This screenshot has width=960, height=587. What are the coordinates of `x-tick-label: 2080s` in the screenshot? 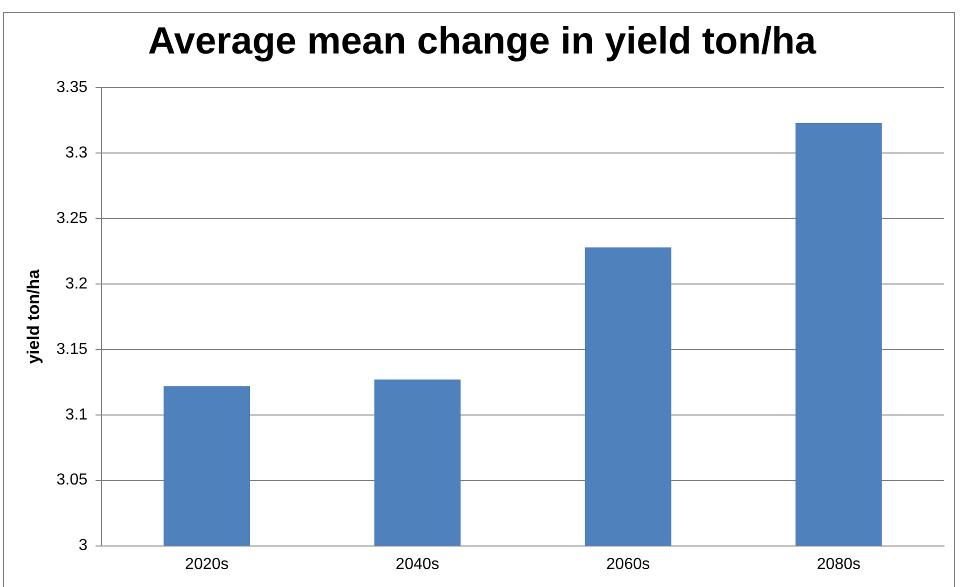 It's located at (838, 564).